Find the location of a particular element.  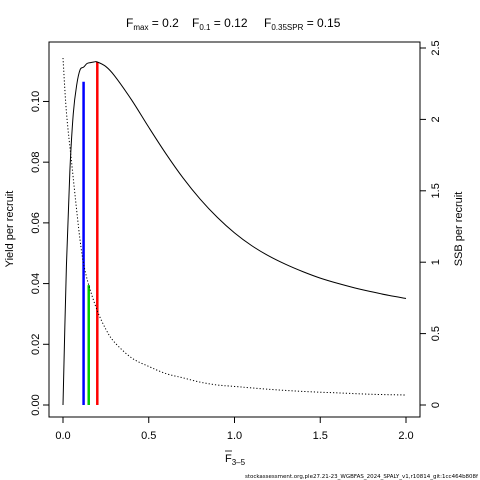

svg-text: F3–5 is located at coordinates (235, 460).